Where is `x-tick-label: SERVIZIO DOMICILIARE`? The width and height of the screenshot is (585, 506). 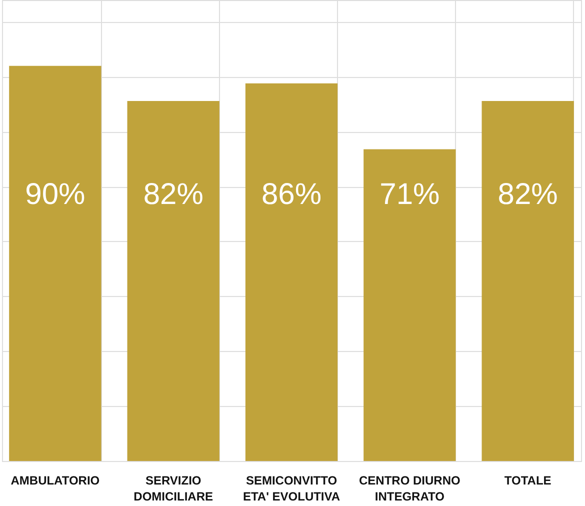 x-tick-label: SERVIZIO DOMICILIARE is located at coordinates (174, 489).